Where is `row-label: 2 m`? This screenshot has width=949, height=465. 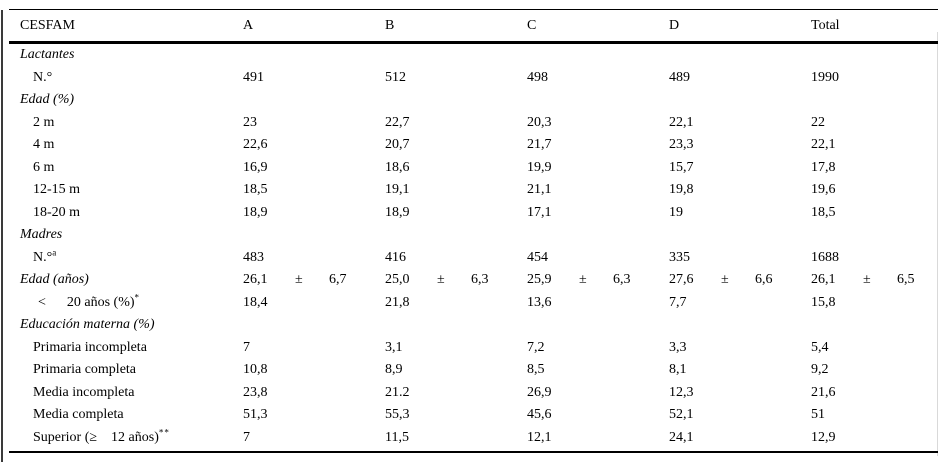 row-label: 2 m is located at coordinates (126, 123).